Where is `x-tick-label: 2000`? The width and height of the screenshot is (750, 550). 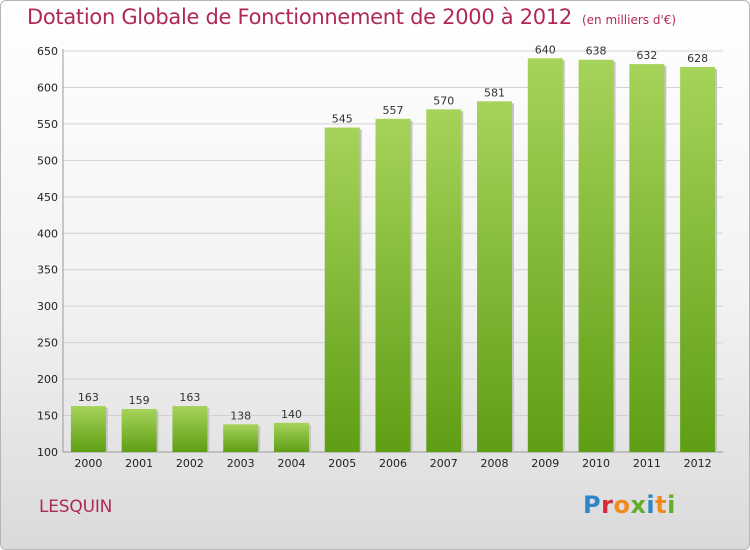
x-tick-label: 2000 is located at coordinates (88, 463).